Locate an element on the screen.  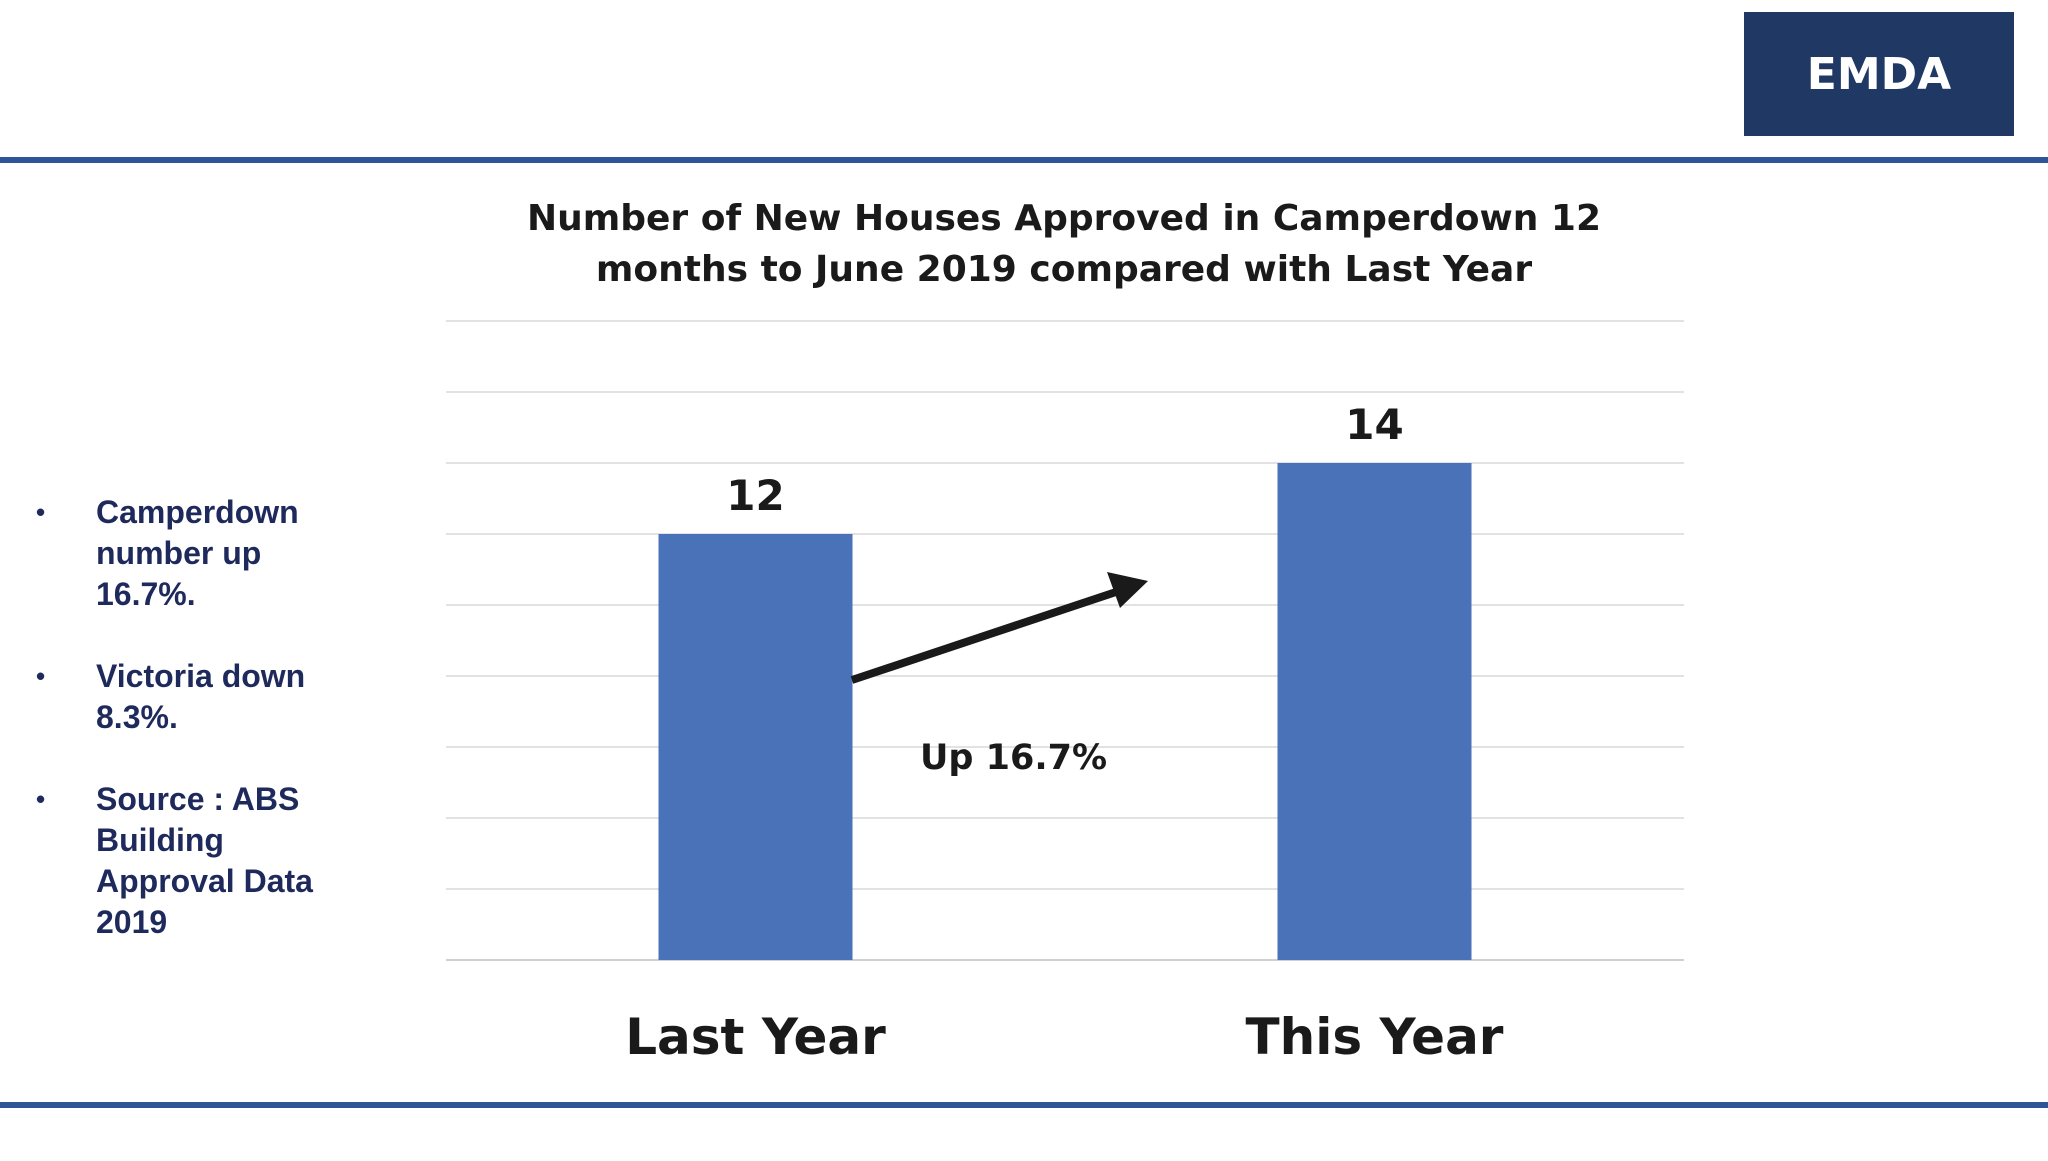
bullet-text: Source : ABS Building Approval Data 2019 is located at coordinates (204, 860).